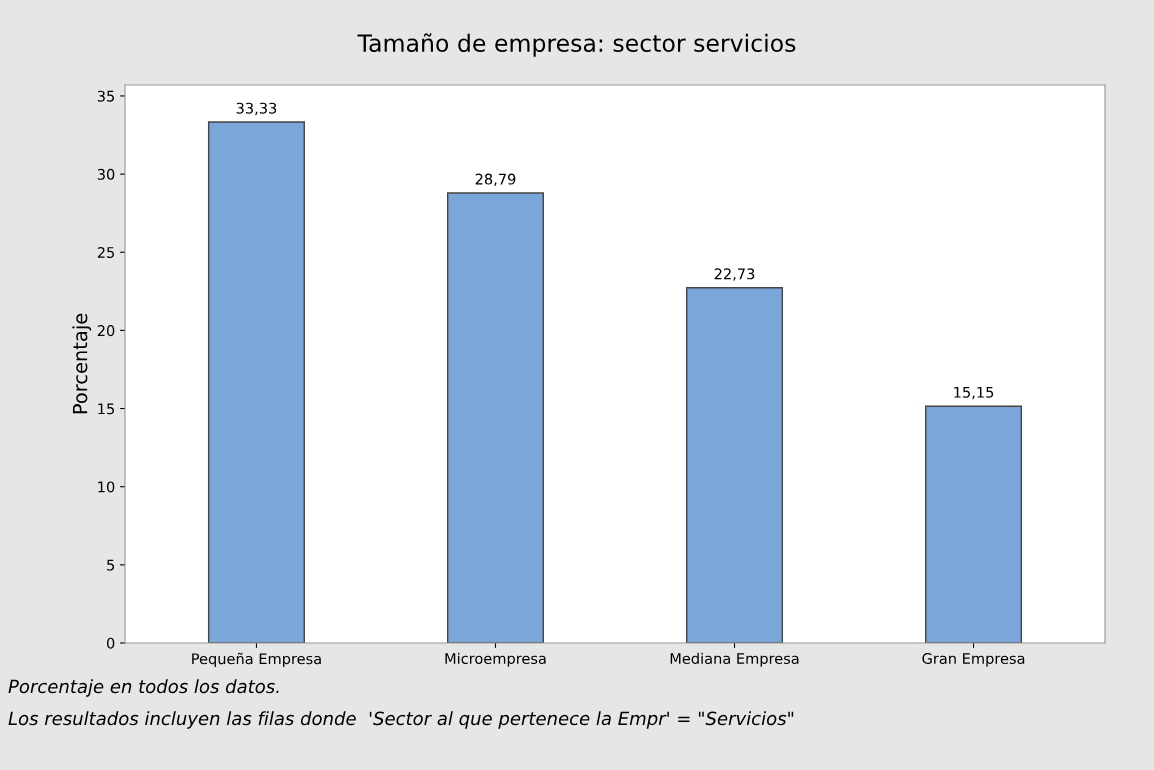  What do you see at coordinates (106, 331) in the screenshot?
I see `y-tick-label: 20` at bounding box center [106, 331].